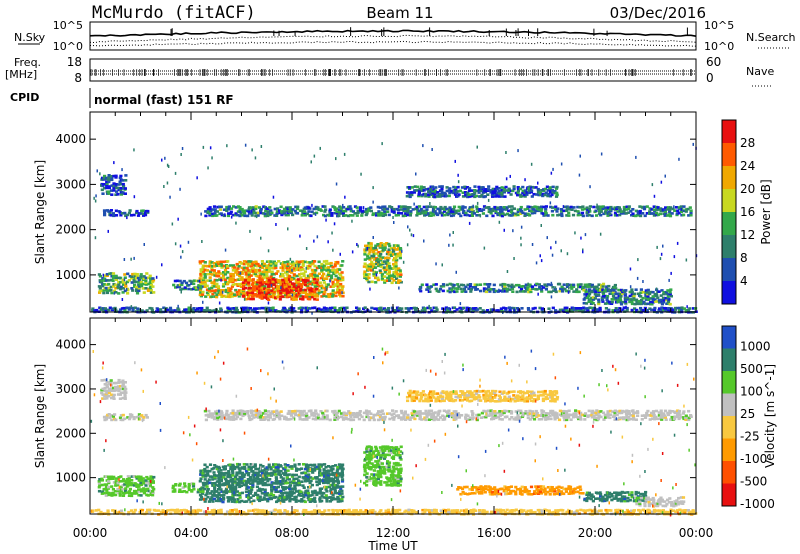 Image resolution: width=800 pixels, height=554 pixels. Describe the element at coordinates (747, 166) in the screenshot. I see `colorbar-tick-label: 24` at that location.